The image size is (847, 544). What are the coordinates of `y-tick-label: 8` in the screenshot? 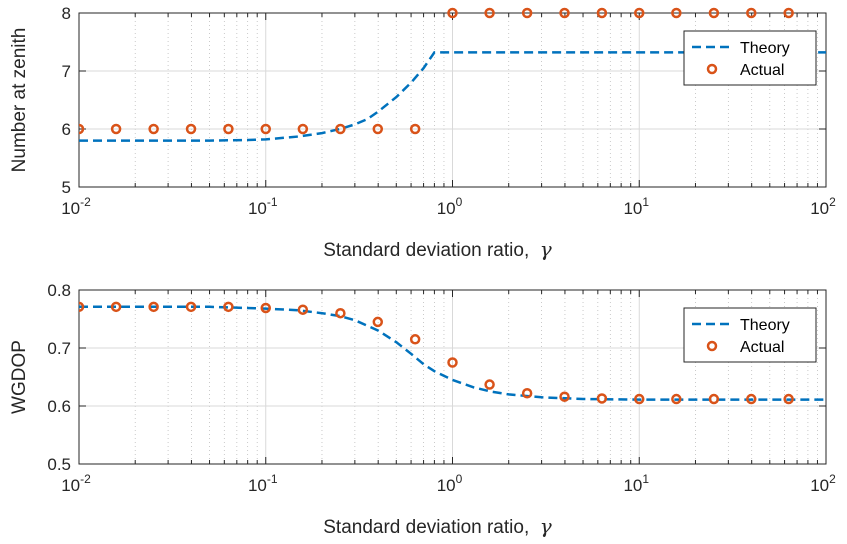 It's located at (66, 13).